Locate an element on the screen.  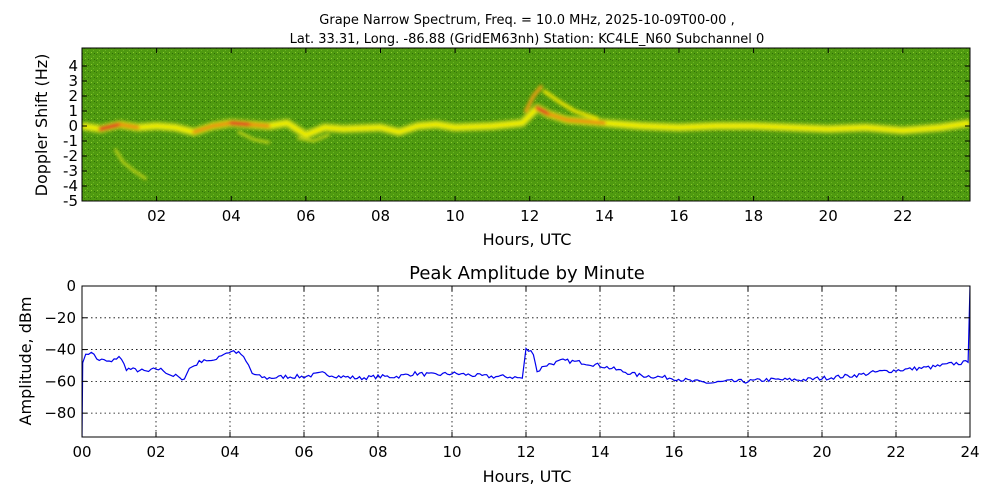
amplitude-x-tick-label: 22 is located at coordinates (895, 452).